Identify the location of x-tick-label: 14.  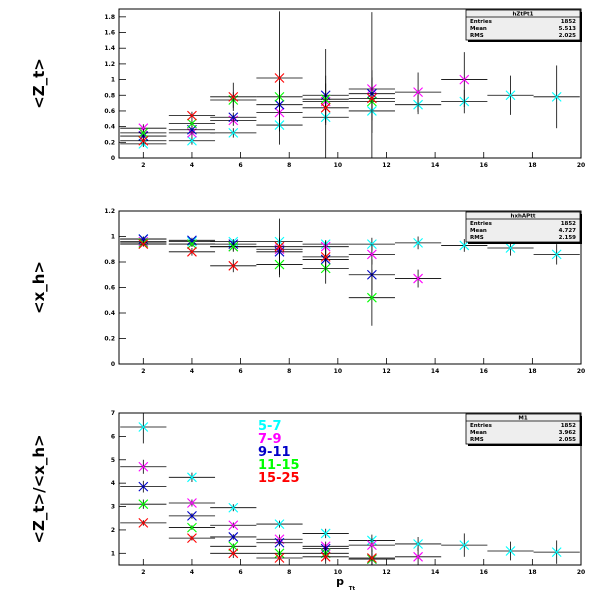
(435, 572).